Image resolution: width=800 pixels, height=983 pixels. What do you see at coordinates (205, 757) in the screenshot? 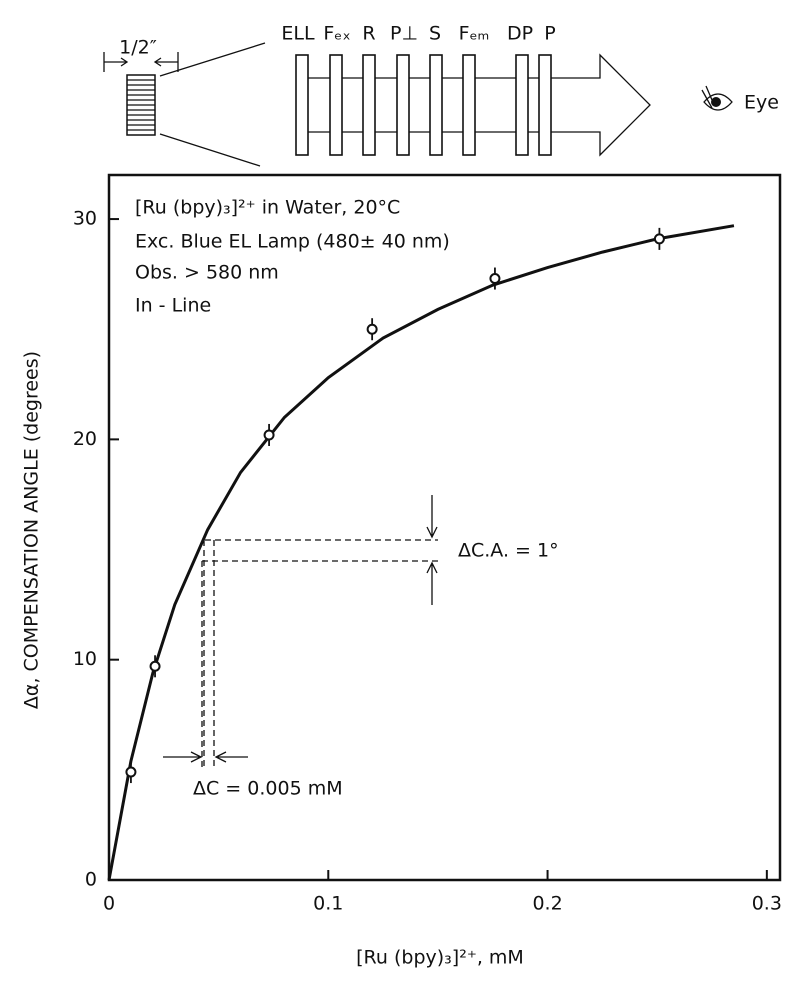
I see `concentration-arrows` at bounding box center [205, 757].